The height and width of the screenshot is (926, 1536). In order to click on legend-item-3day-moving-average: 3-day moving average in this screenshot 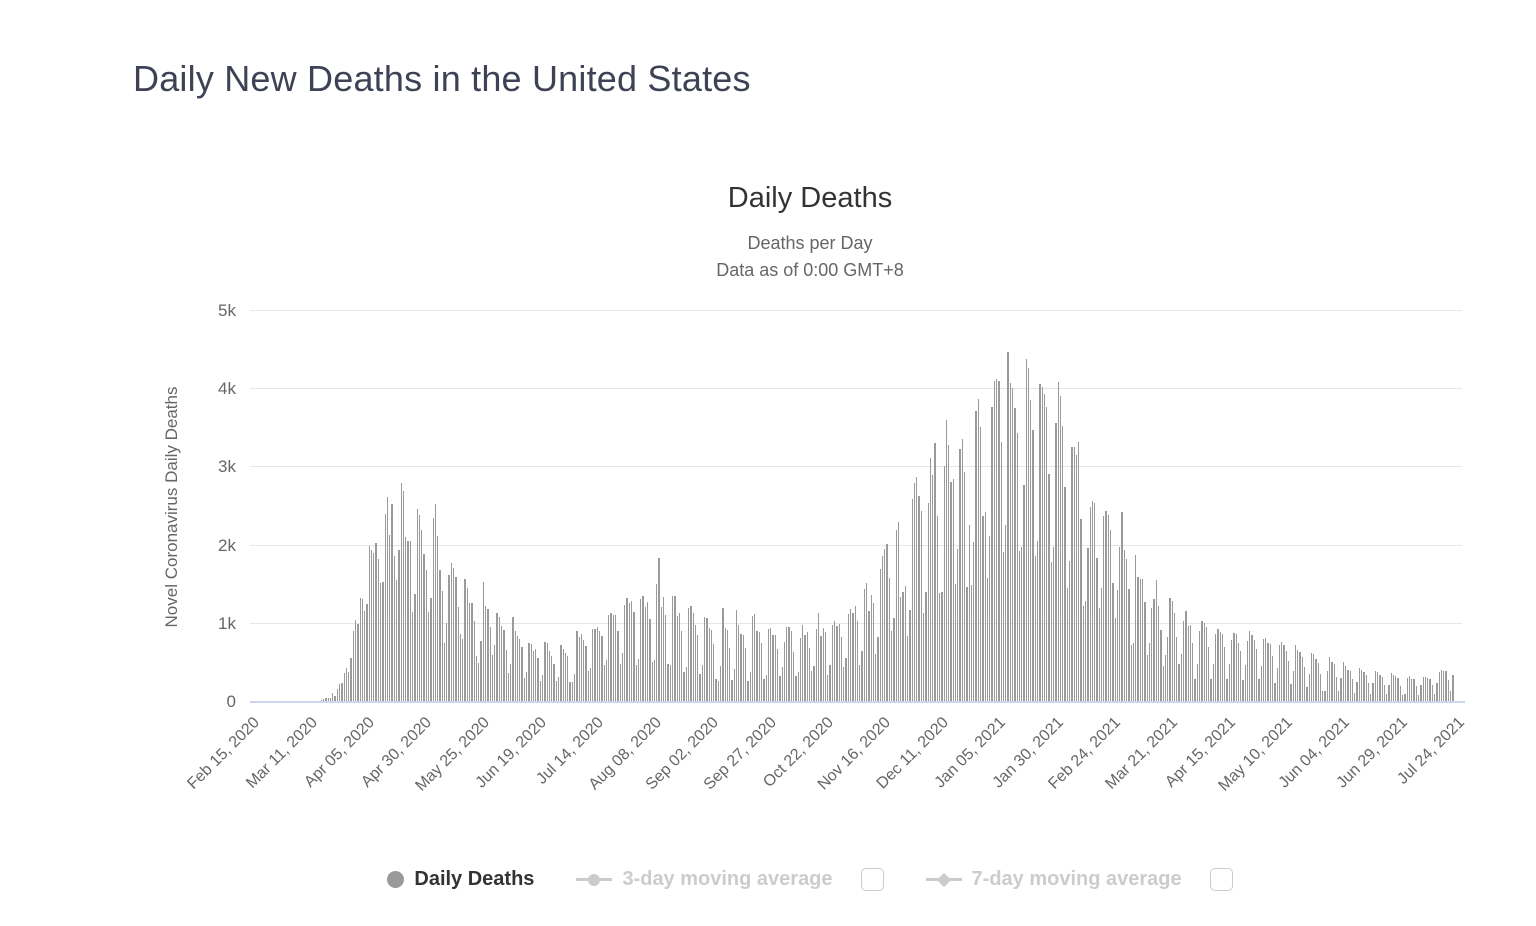, I will do `click(730, 879)`.